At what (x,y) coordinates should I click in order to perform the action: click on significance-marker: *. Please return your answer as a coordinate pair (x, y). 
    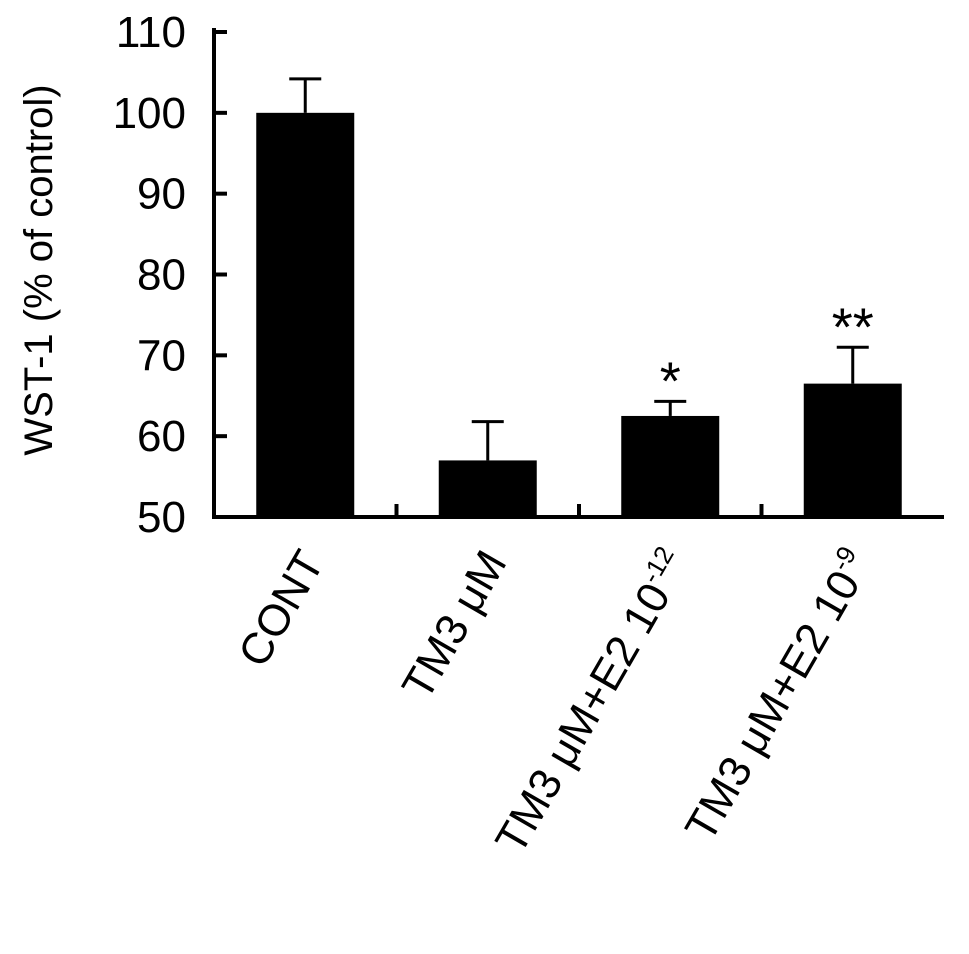
    Looking at the image, I should click on (670, 381).